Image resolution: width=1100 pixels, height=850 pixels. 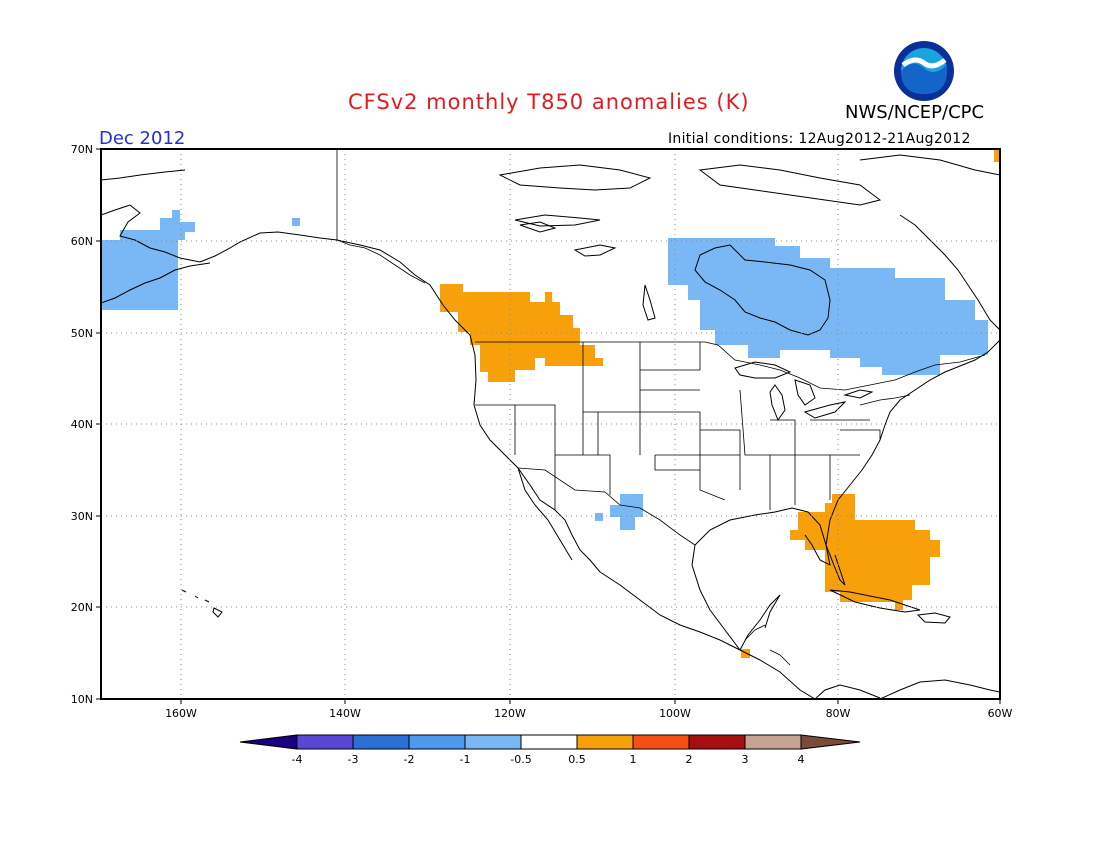 What do you see at coordinates (858, 394) in the screenshot?
I see `lake-ontario` at bounding box center [858, 394].